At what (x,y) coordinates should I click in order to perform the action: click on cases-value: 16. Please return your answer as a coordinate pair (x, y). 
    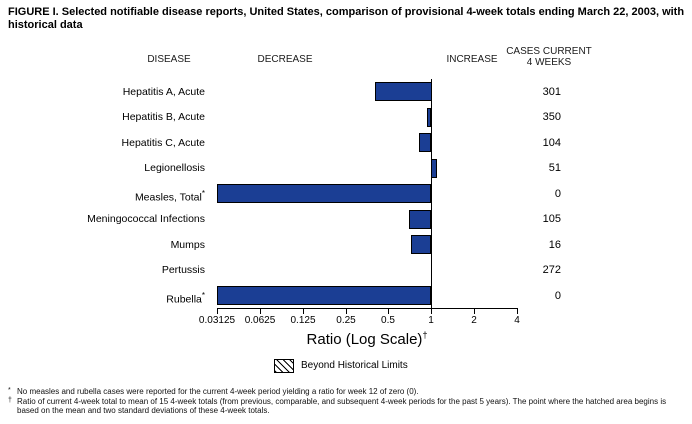
    Looking at the image, I should click on (554, 244).